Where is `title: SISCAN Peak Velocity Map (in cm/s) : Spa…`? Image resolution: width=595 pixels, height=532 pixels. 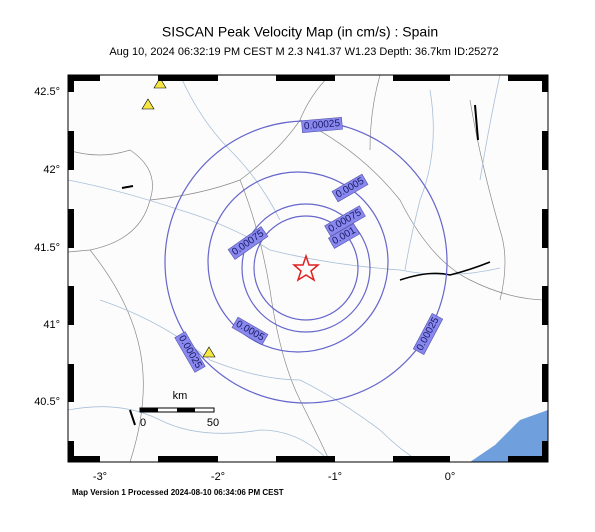
title: SISCAN Peak Velocity Map (in cm/s) : Spa… is located at coordinates (300, 32).